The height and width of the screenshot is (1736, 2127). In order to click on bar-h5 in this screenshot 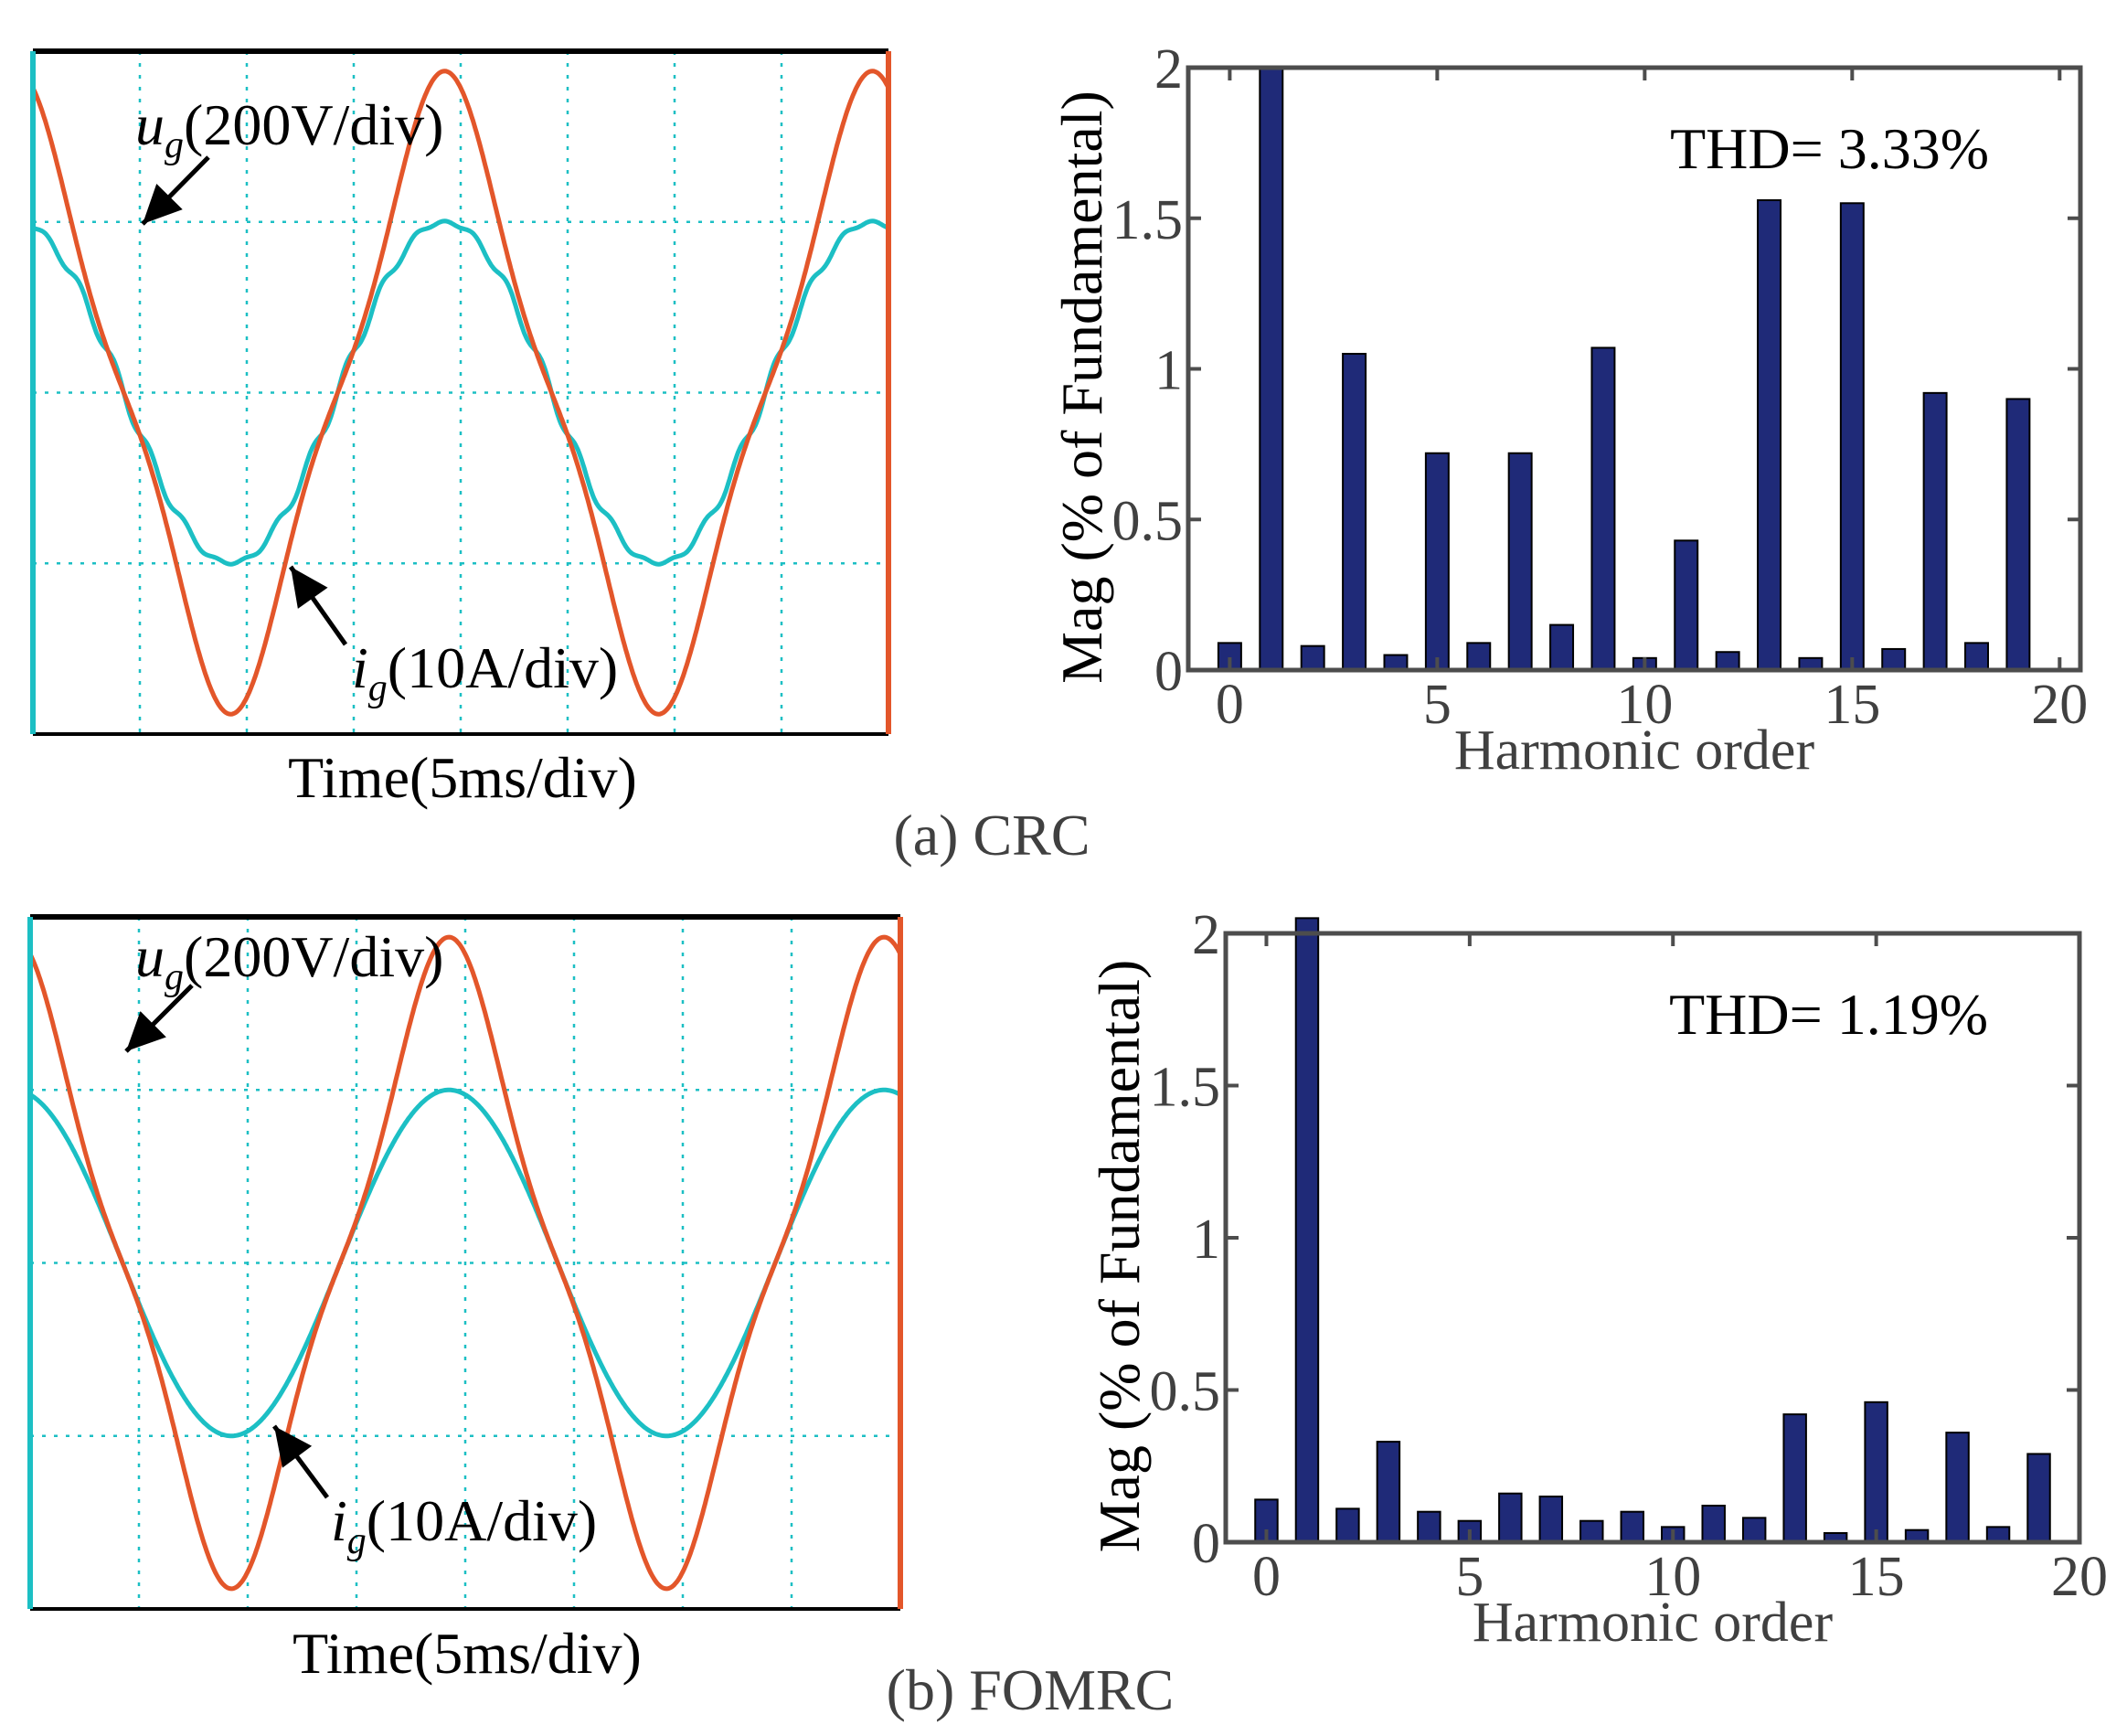, I will do `click(1437, 562)`.